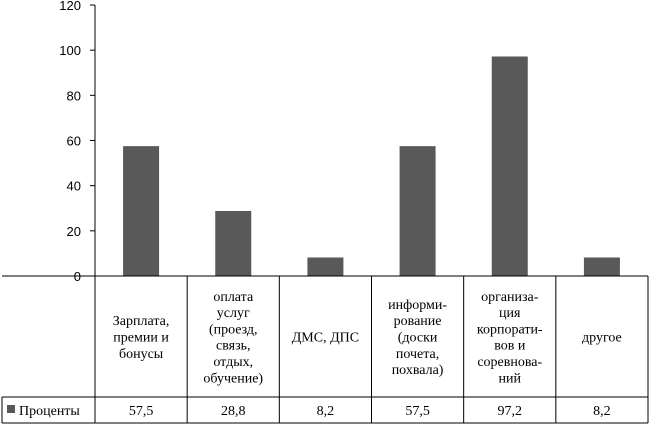 This screenshot has height=426, width=651. Describe the element at coordinates (49, 411) in the screenshot. I see `legend-label: Проценты` at that location.